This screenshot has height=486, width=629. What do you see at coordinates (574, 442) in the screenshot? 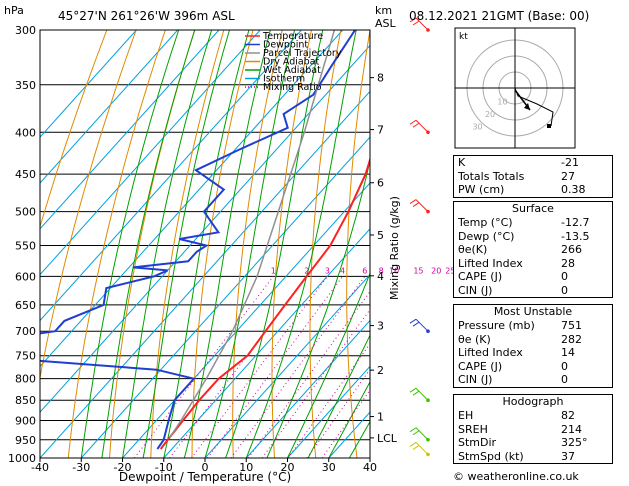
I see `hodograph-stat-value: 325°` at bounding box center [574, 442].